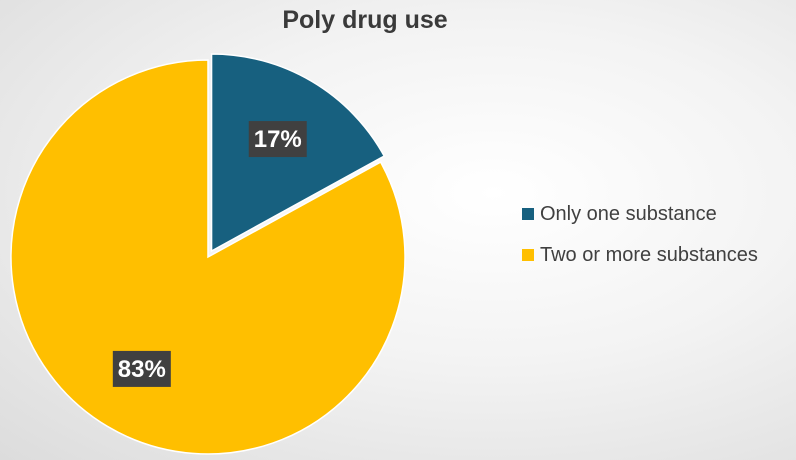 Image resolution: width=796 pixels, height=460 pixels. What do you see at coordinates (628, 213) in the screenshot?
I see `legend-label-only-one-substance: Only one substance` at bounding box center [628, 213].